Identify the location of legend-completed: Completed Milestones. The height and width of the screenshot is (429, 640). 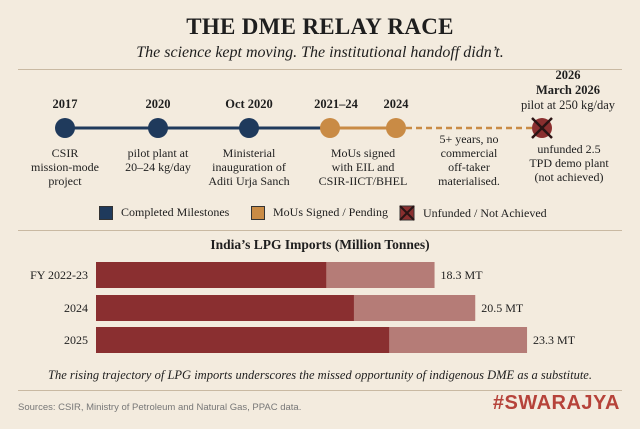
(164, 212).